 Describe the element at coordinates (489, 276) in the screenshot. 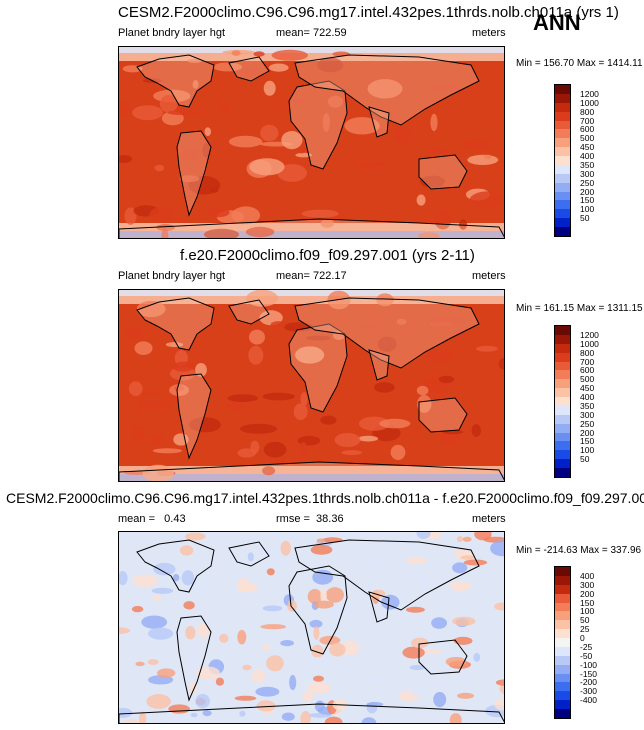

I see `panel-2-units-label: meters` at that location.